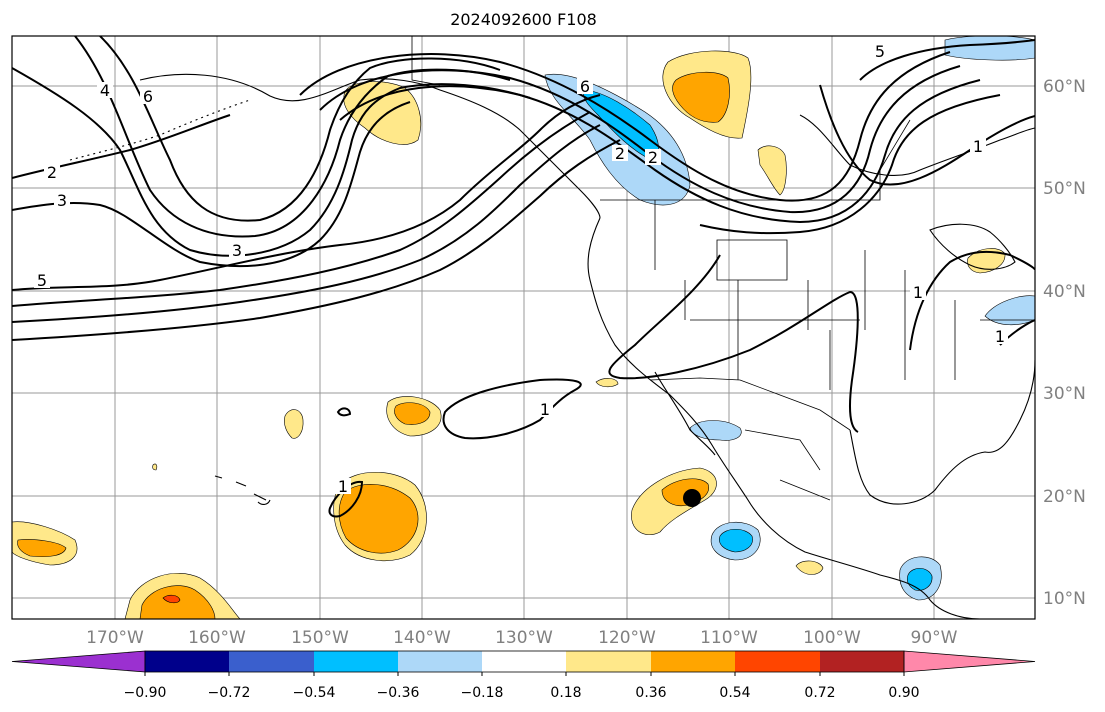 This screenshot has width=1105, height=712. Describe the element at coordinates (1064, 87) in the screenshot. I see `latitude-label: 60°N` at that location.